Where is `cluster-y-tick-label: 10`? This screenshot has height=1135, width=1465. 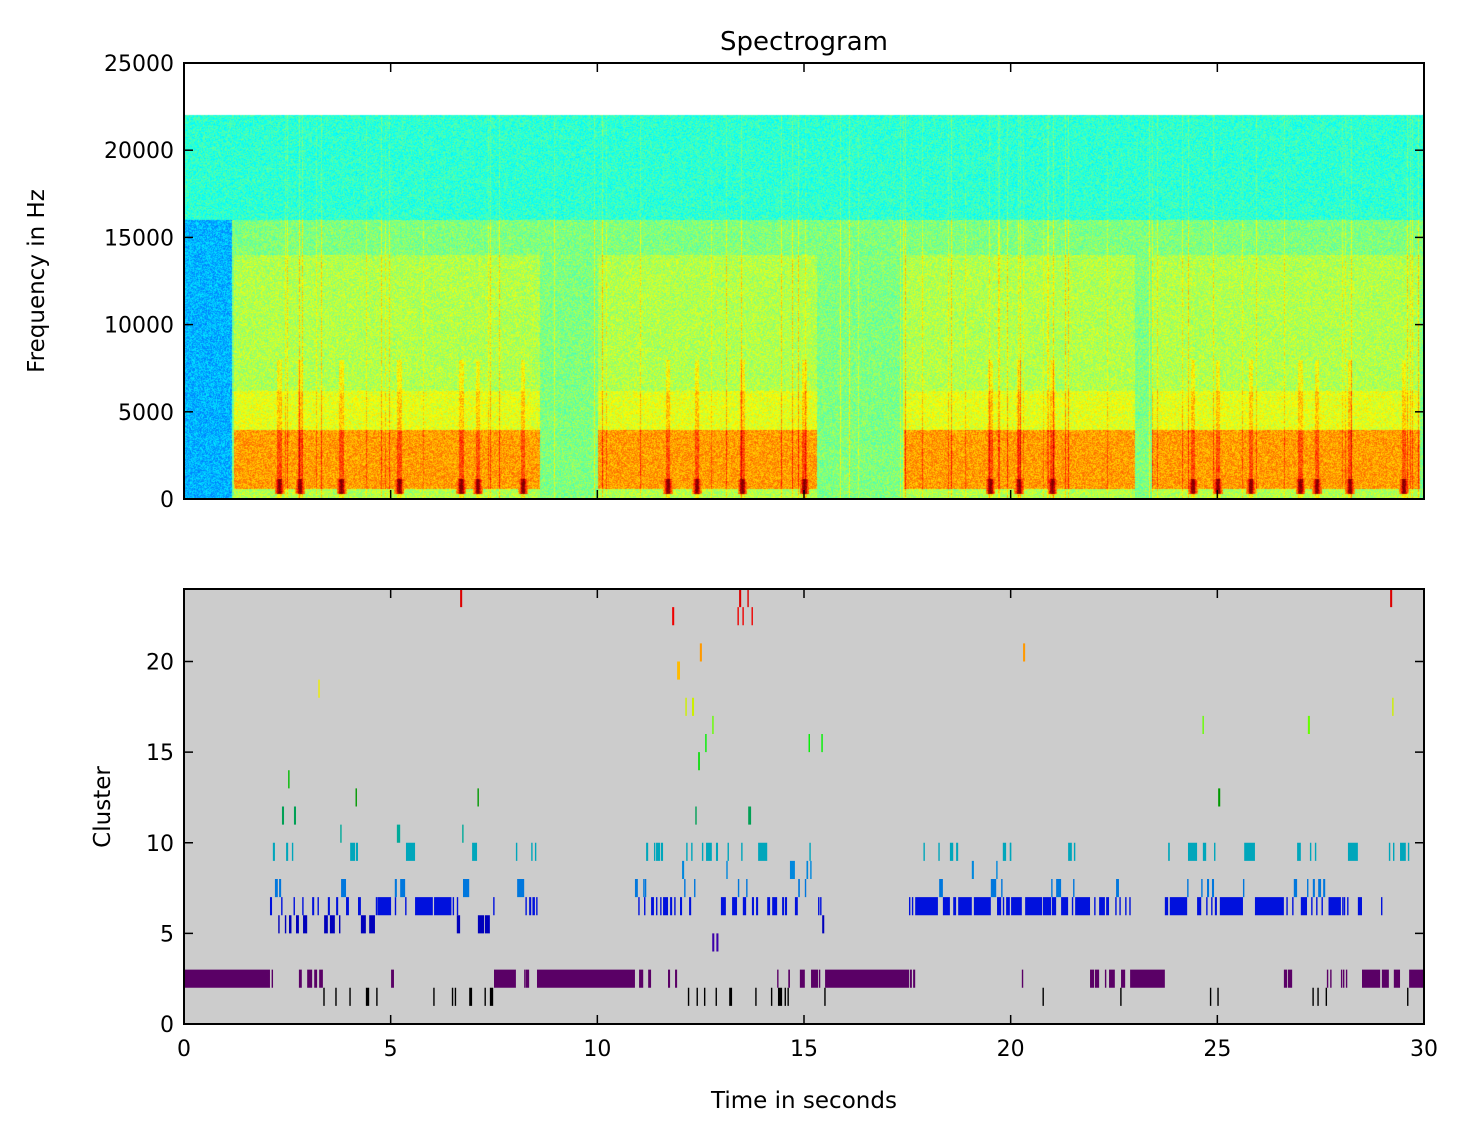 cluster-y-tick-label: 10 is located at coordinates (160, 844).